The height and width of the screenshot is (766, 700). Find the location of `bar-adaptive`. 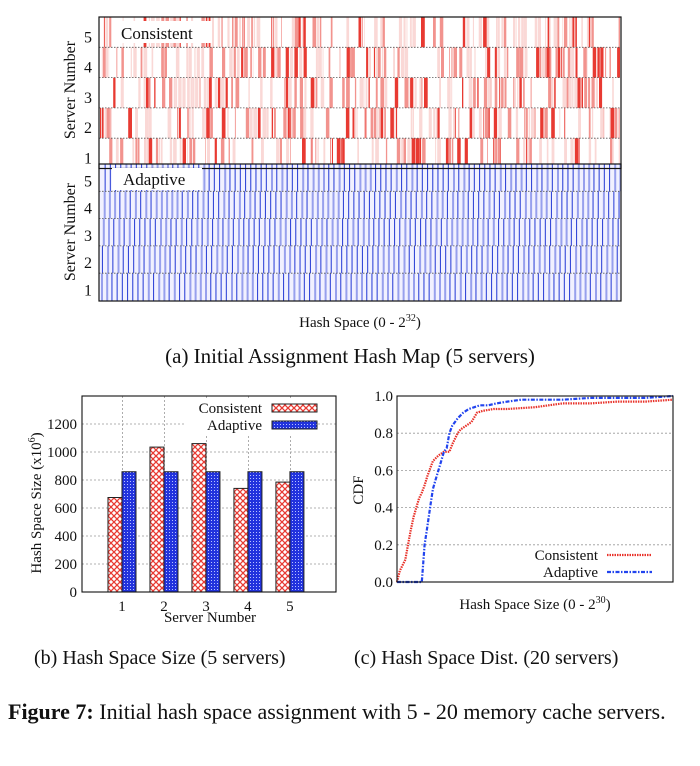

bar-adaptive is located at coordinates (171, 532).